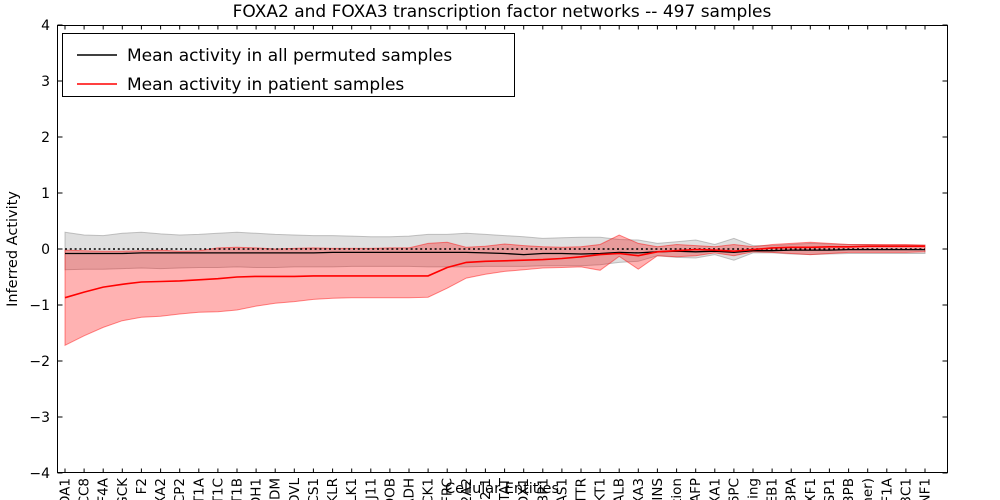  Describe the element at coordinates (601, 489) in the screenshot. I see `x-tick-label: AKT1` at that location.